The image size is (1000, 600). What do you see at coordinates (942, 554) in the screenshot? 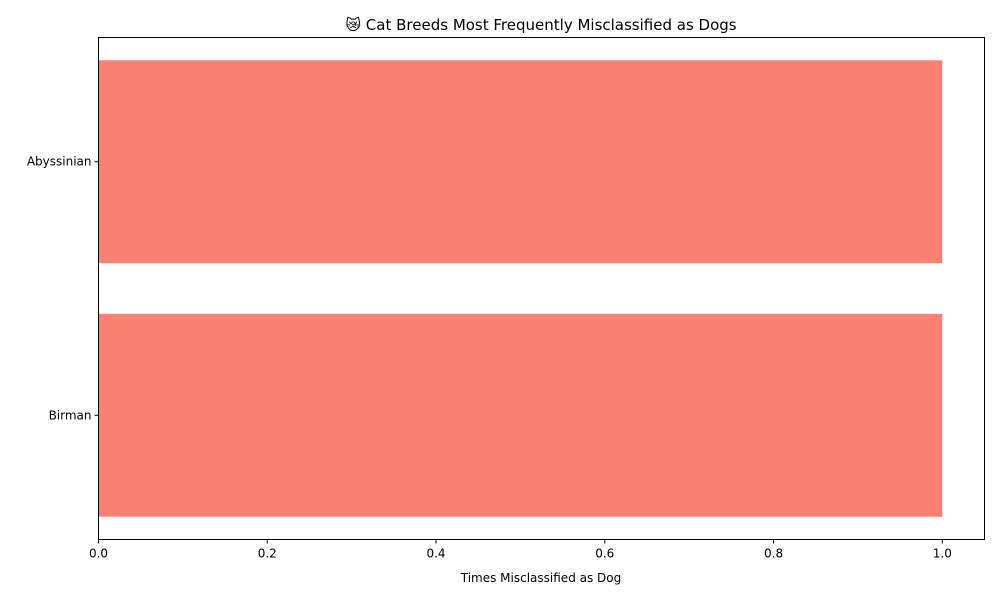
I see `x-tick-label: 1.0` at bounding box center [942, 554].